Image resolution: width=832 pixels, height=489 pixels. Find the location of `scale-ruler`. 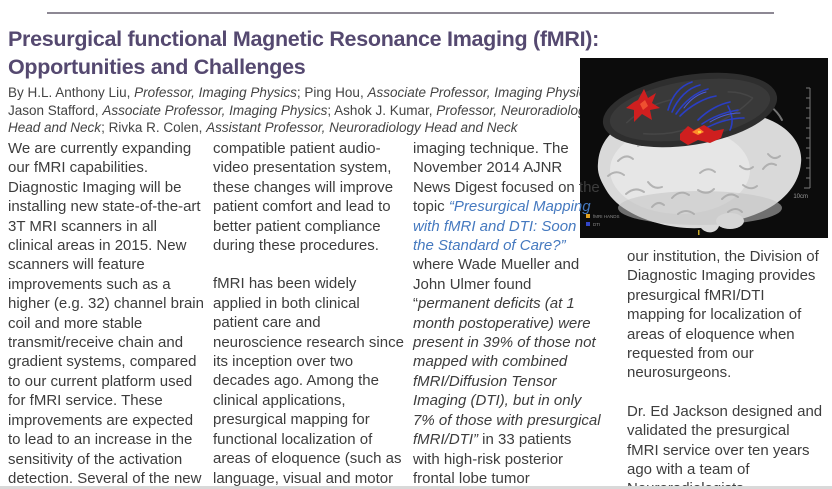

scale-ruler is located at coordinates (807, 138).